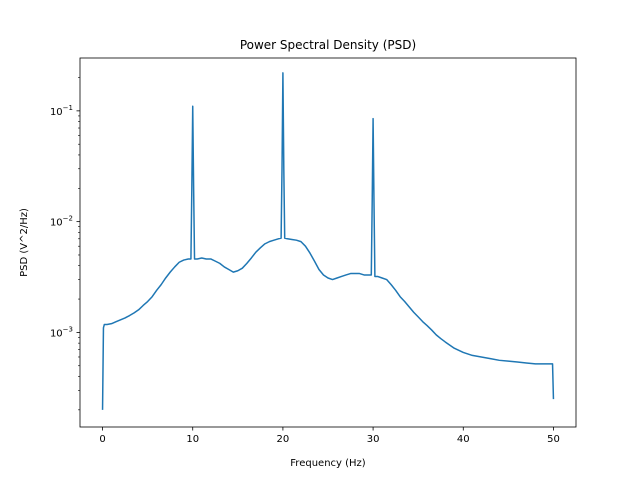  I want to click on y-tick-label: 10⁻³, so click(61, 332).